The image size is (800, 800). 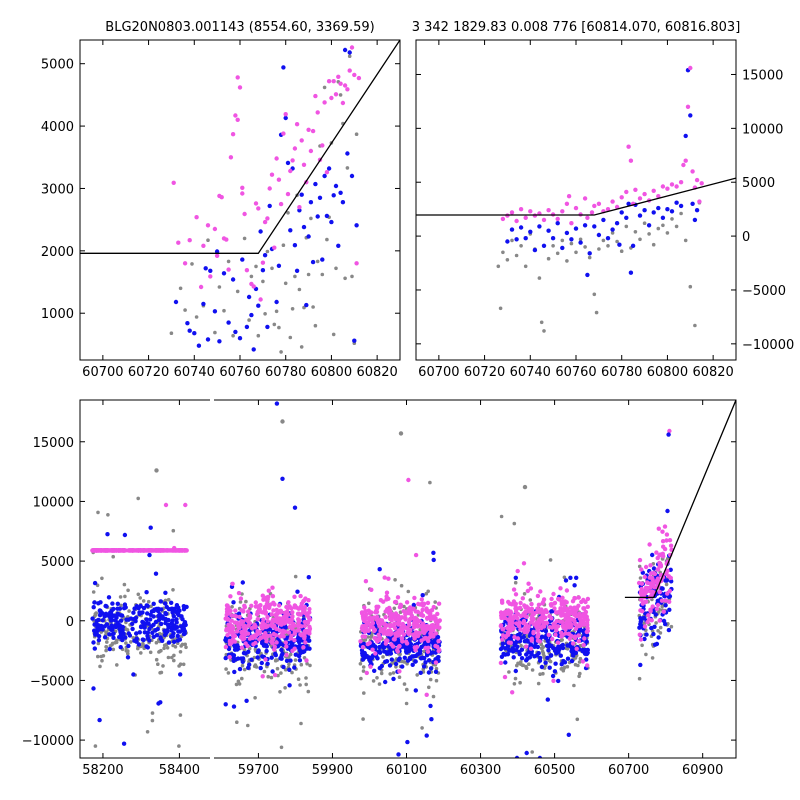 What do you see at coordinates (48, 741) in the screenshot?
I see `y-tick-label: −10000` at bounding box center [48, 741].